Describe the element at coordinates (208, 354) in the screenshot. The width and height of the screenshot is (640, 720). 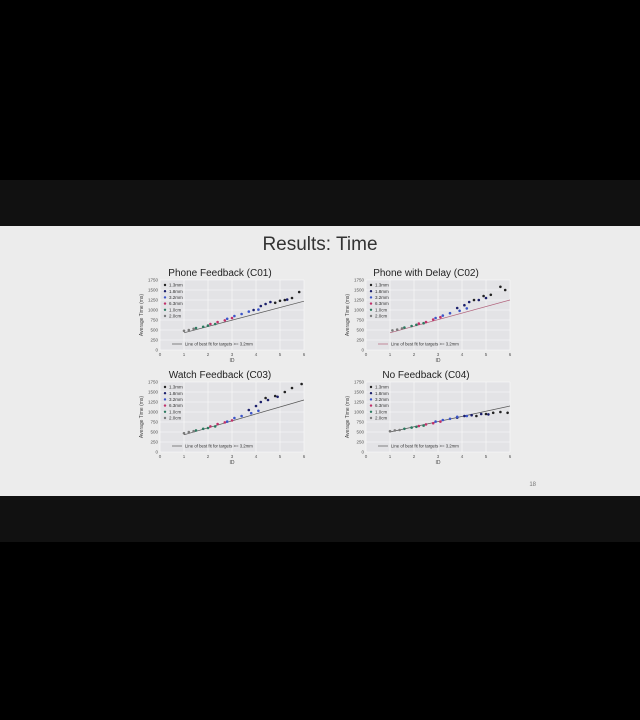
I see `x-tick-label: 2` at that location.